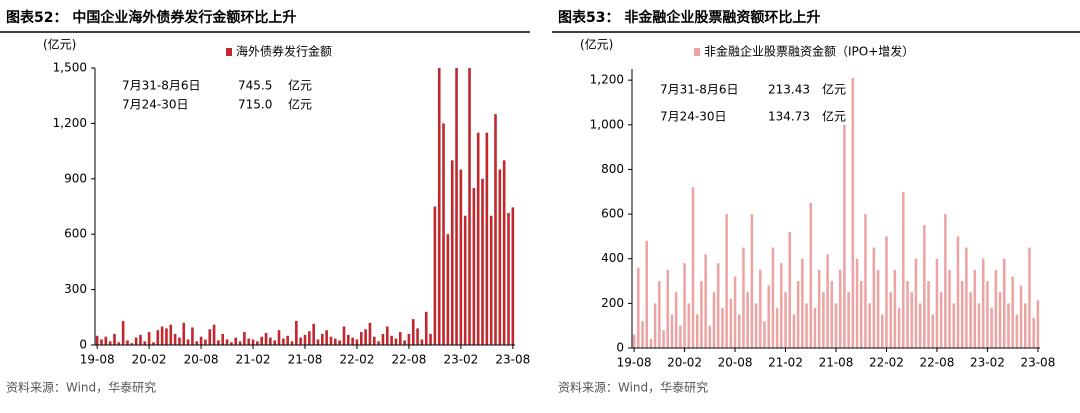 The width and height of the screenshot is (1080, 413). What do you see at coordinates (255, 105) in the screenshot?
I see `annotation-value: 715.0` at bounding box center [255, 105].